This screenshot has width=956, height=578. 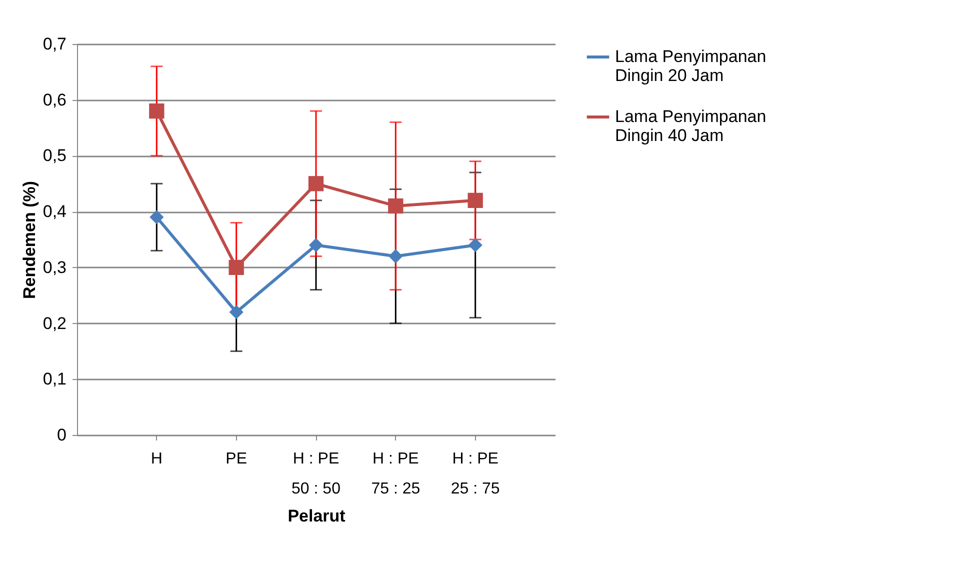 I want to click on x-tick-label: H : PE 50 : 50, so click(x=316, y=474).